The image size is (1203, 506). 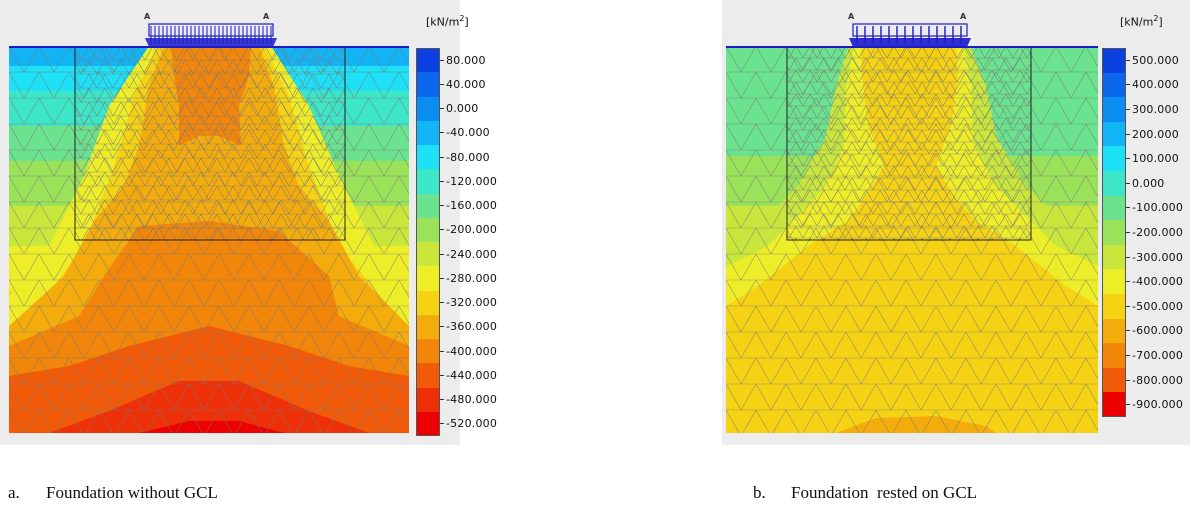 What do you see at coordinates (759, 492) in the screenshot?
I see `caption-b-letter: b.` at bounding box center [759, 492].